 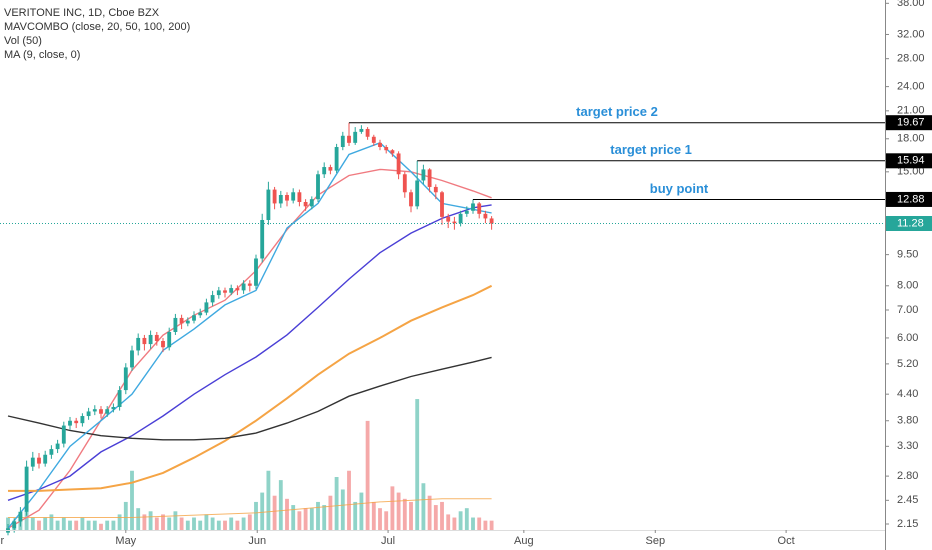 I want to click on y-tick-label: 38.00, so click(x=911, y=4).